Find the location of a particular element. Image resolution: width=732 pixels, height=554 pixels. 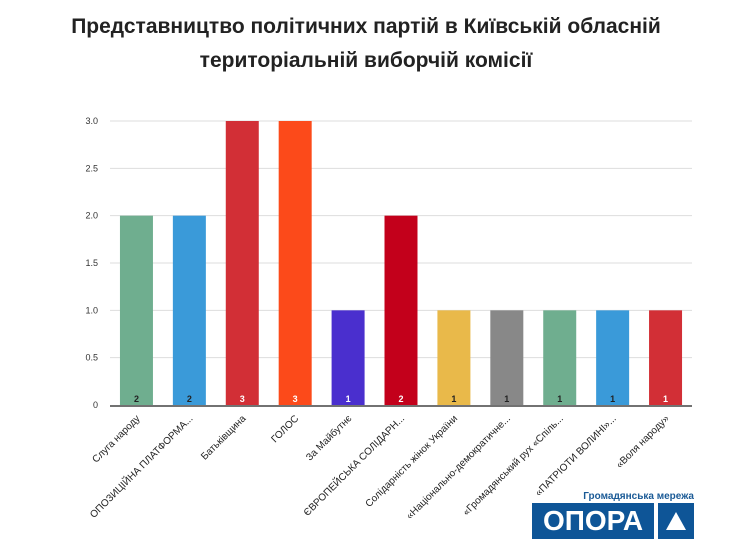

logo-subtitle: Громадянська мережа is located at coordinates (638, 496).